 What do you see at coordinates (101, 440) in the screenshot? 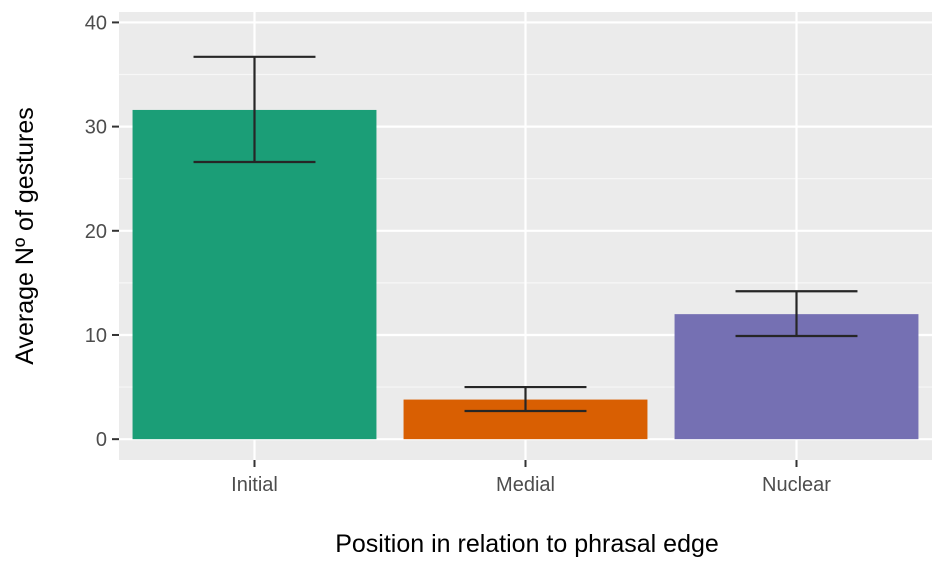
I see `y-tick-label: 0` at bounding box center [101, 440].